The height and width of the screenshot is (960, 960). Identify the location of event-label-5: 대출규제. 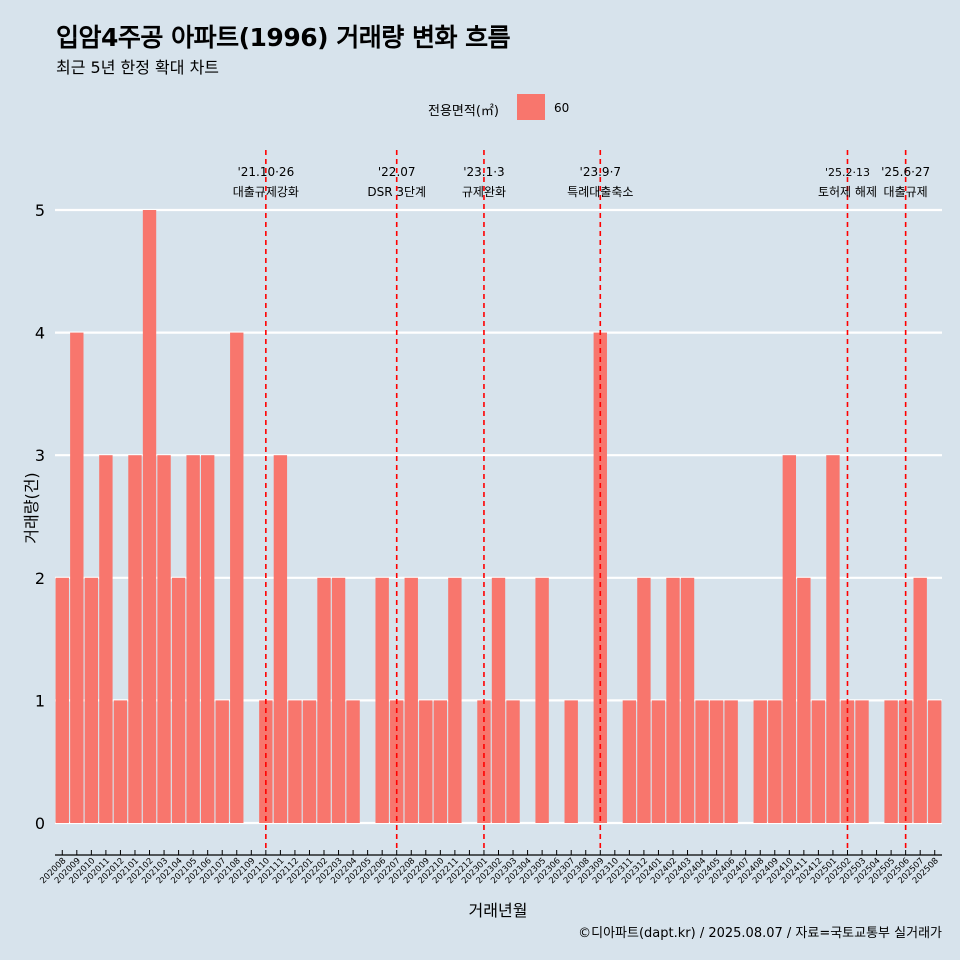
(906, 192).